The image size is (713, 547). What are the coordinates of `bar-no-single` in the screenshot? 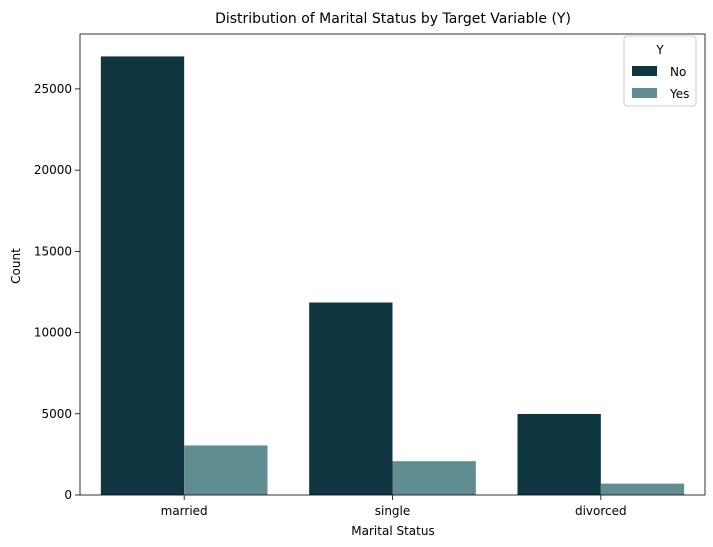 It's located at (351, 398).